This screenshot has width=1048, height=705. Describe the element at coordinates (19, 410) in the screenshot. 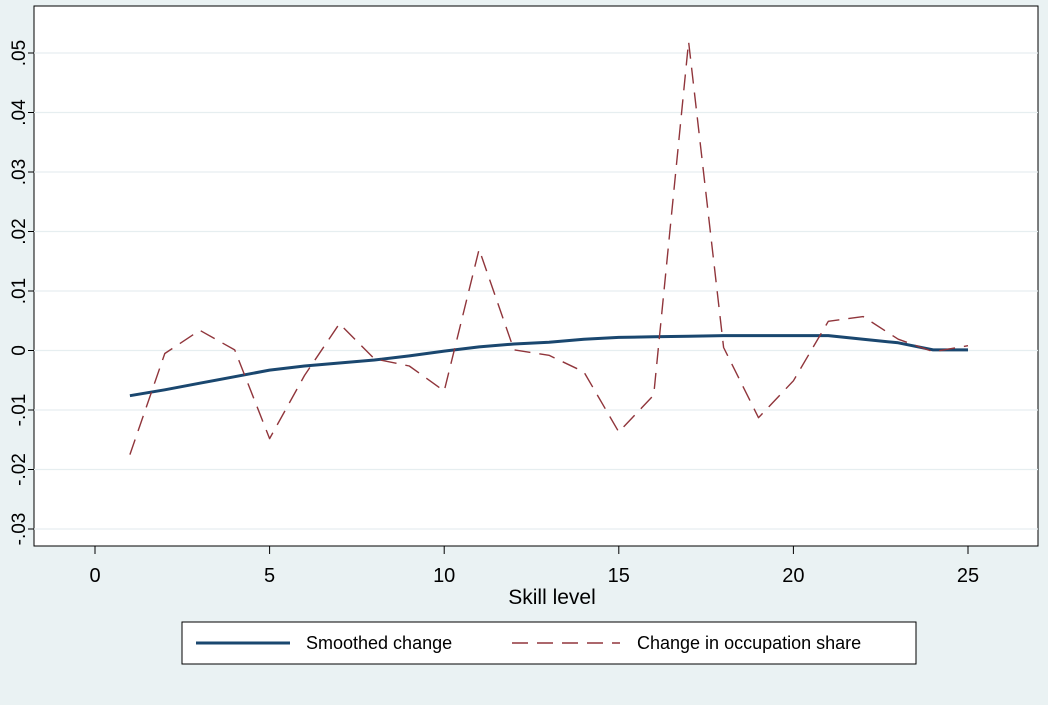

I see `y-tick-label: -.01` at that location.